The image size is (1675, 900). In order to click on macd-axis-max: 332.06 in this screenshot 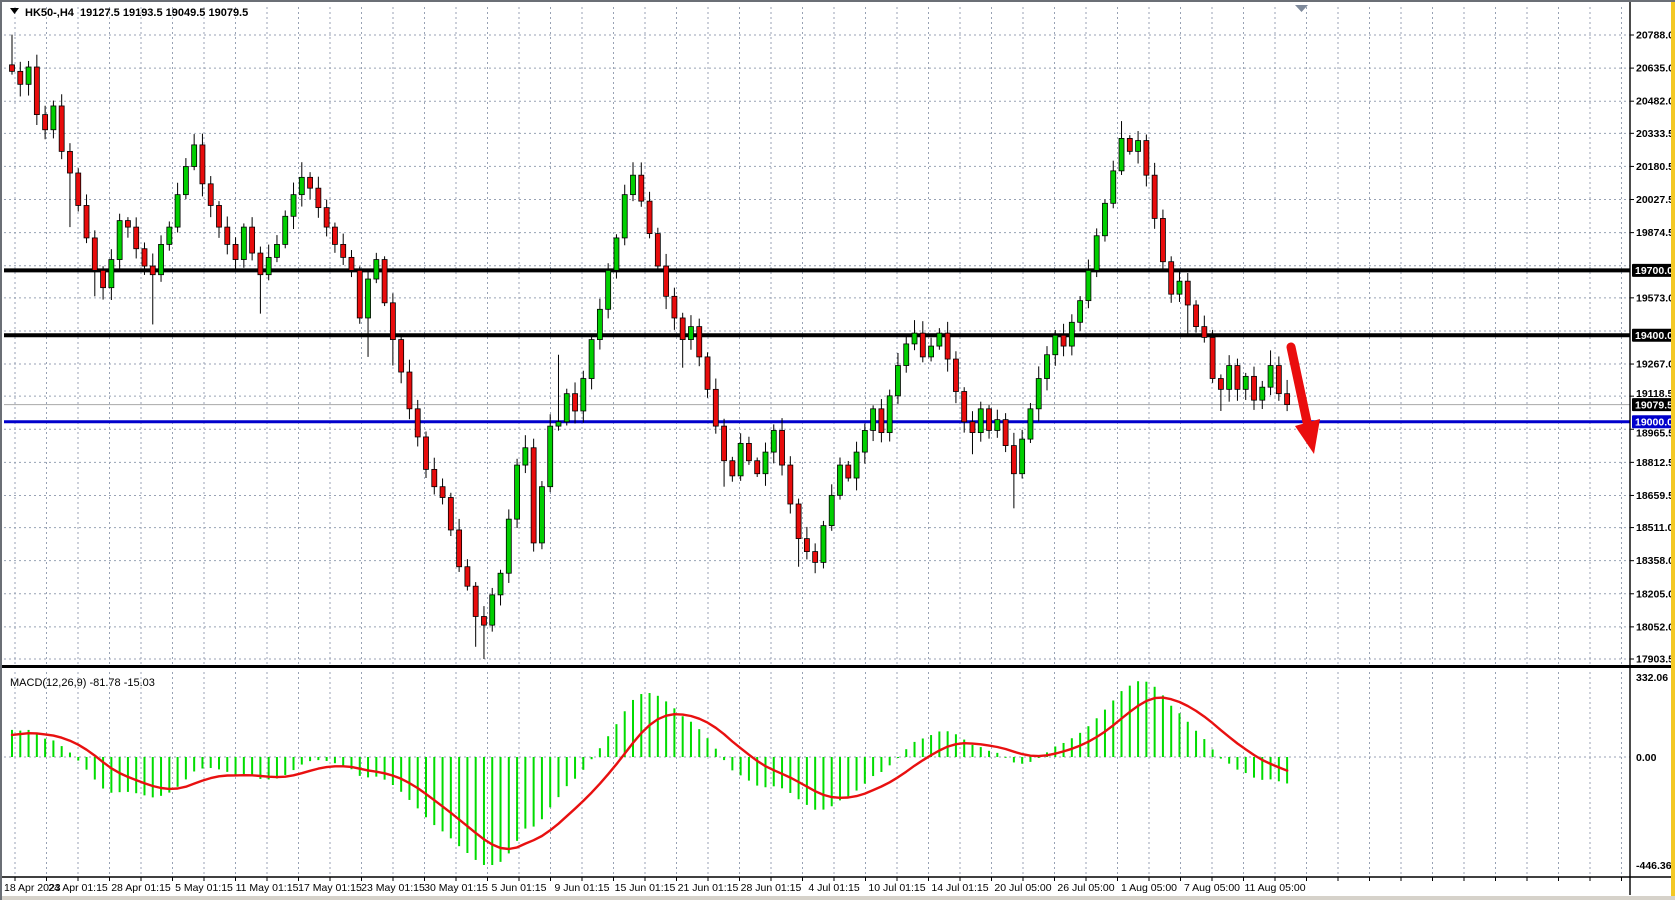, I will do `click(1652, 678)`.